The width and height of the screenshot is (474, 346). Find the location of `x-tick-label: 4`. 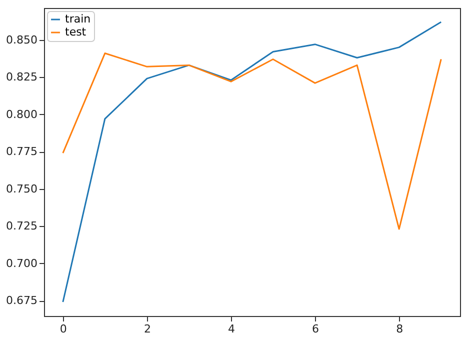

x-tick-label: 4 is located at coordinates (231, 329).